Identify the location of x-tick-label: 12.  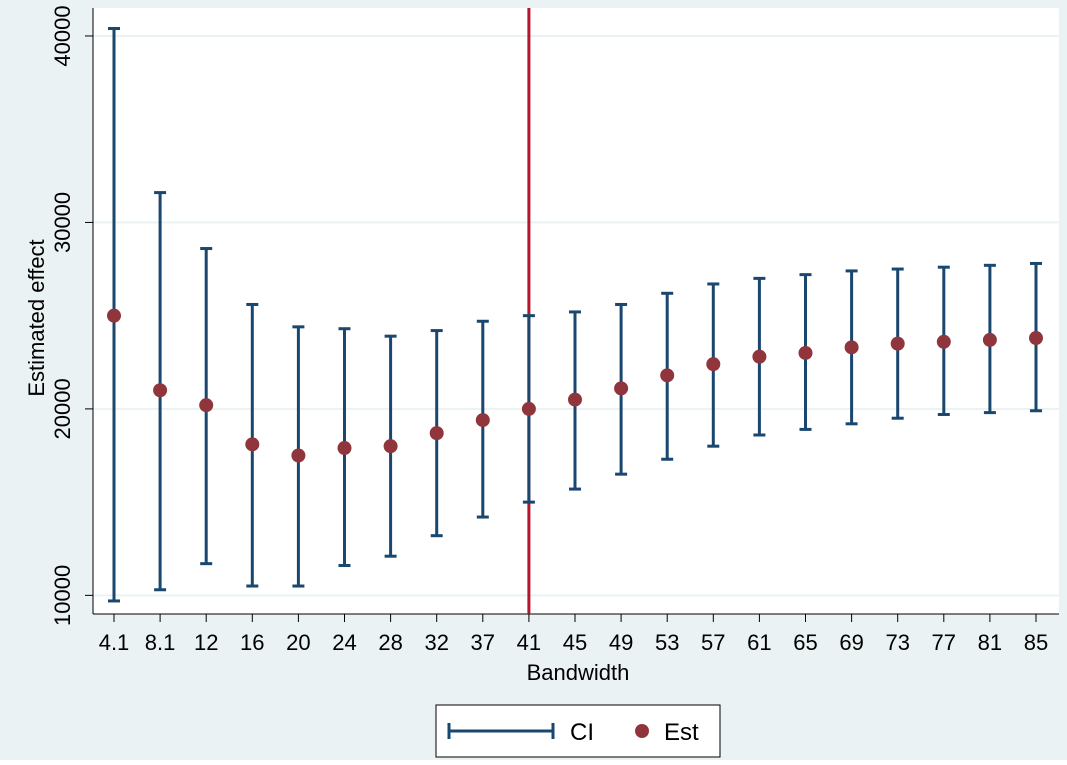
(206, 642).